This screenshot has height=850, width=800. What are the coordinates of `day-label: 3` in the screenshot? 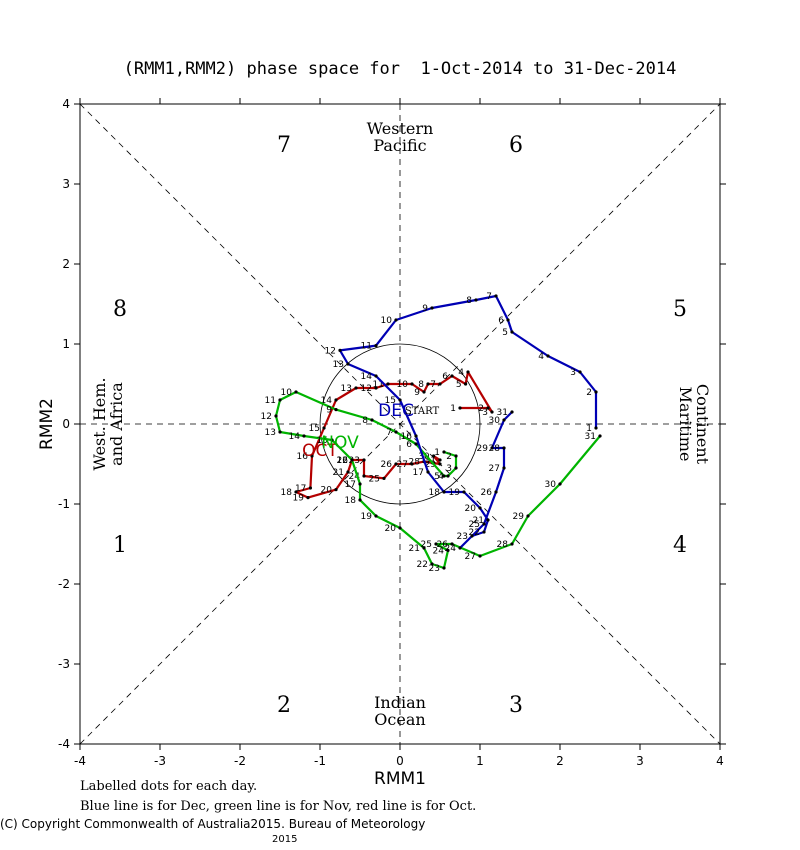 It's located at (449, 469).